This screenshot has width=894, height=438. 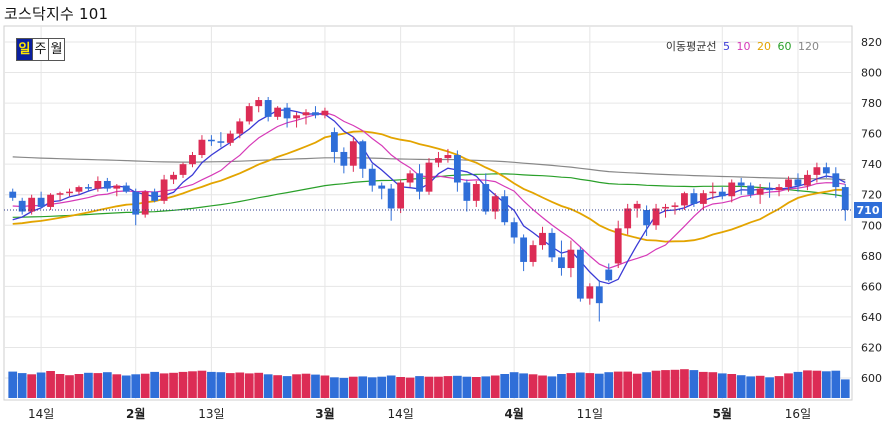 What do you see at coordinates (135, 413) in the screenshot?
I see `x-tick-label: 2월` at bounding box center [135, 413].